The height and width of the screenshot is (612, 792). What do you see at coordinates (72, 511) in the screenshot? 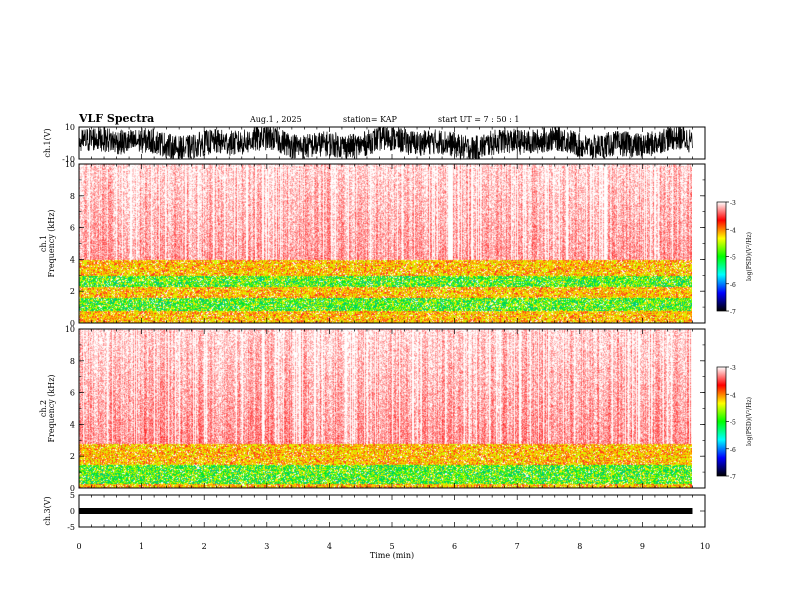
I see `ch3-waveform-ytick-label: 0` at bounding box center [72, 511].